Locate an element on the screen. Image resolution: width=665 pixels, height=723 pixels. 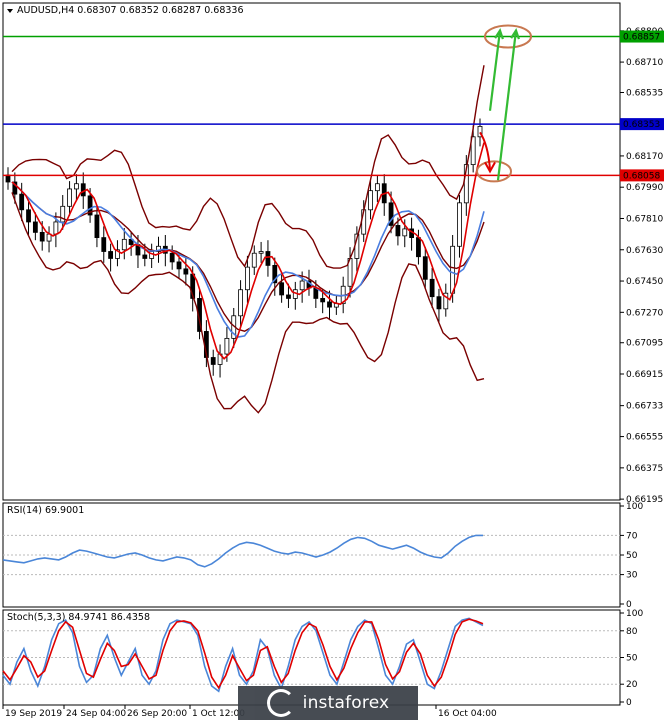
arrow-down-head is located at coordinates (490, 167).